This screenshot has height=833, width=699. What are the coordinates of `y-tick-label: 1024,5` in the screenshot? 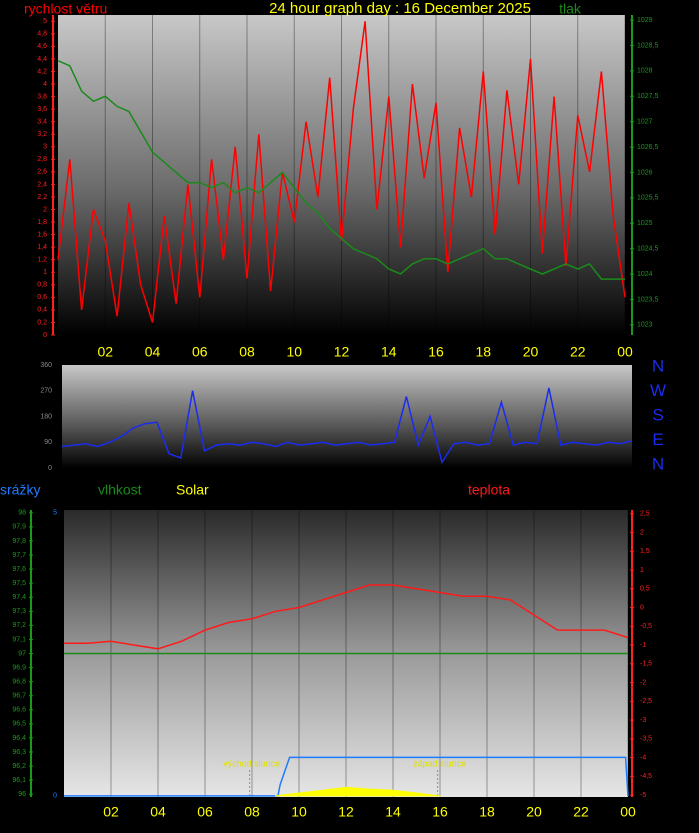 It's located at (648, 248).